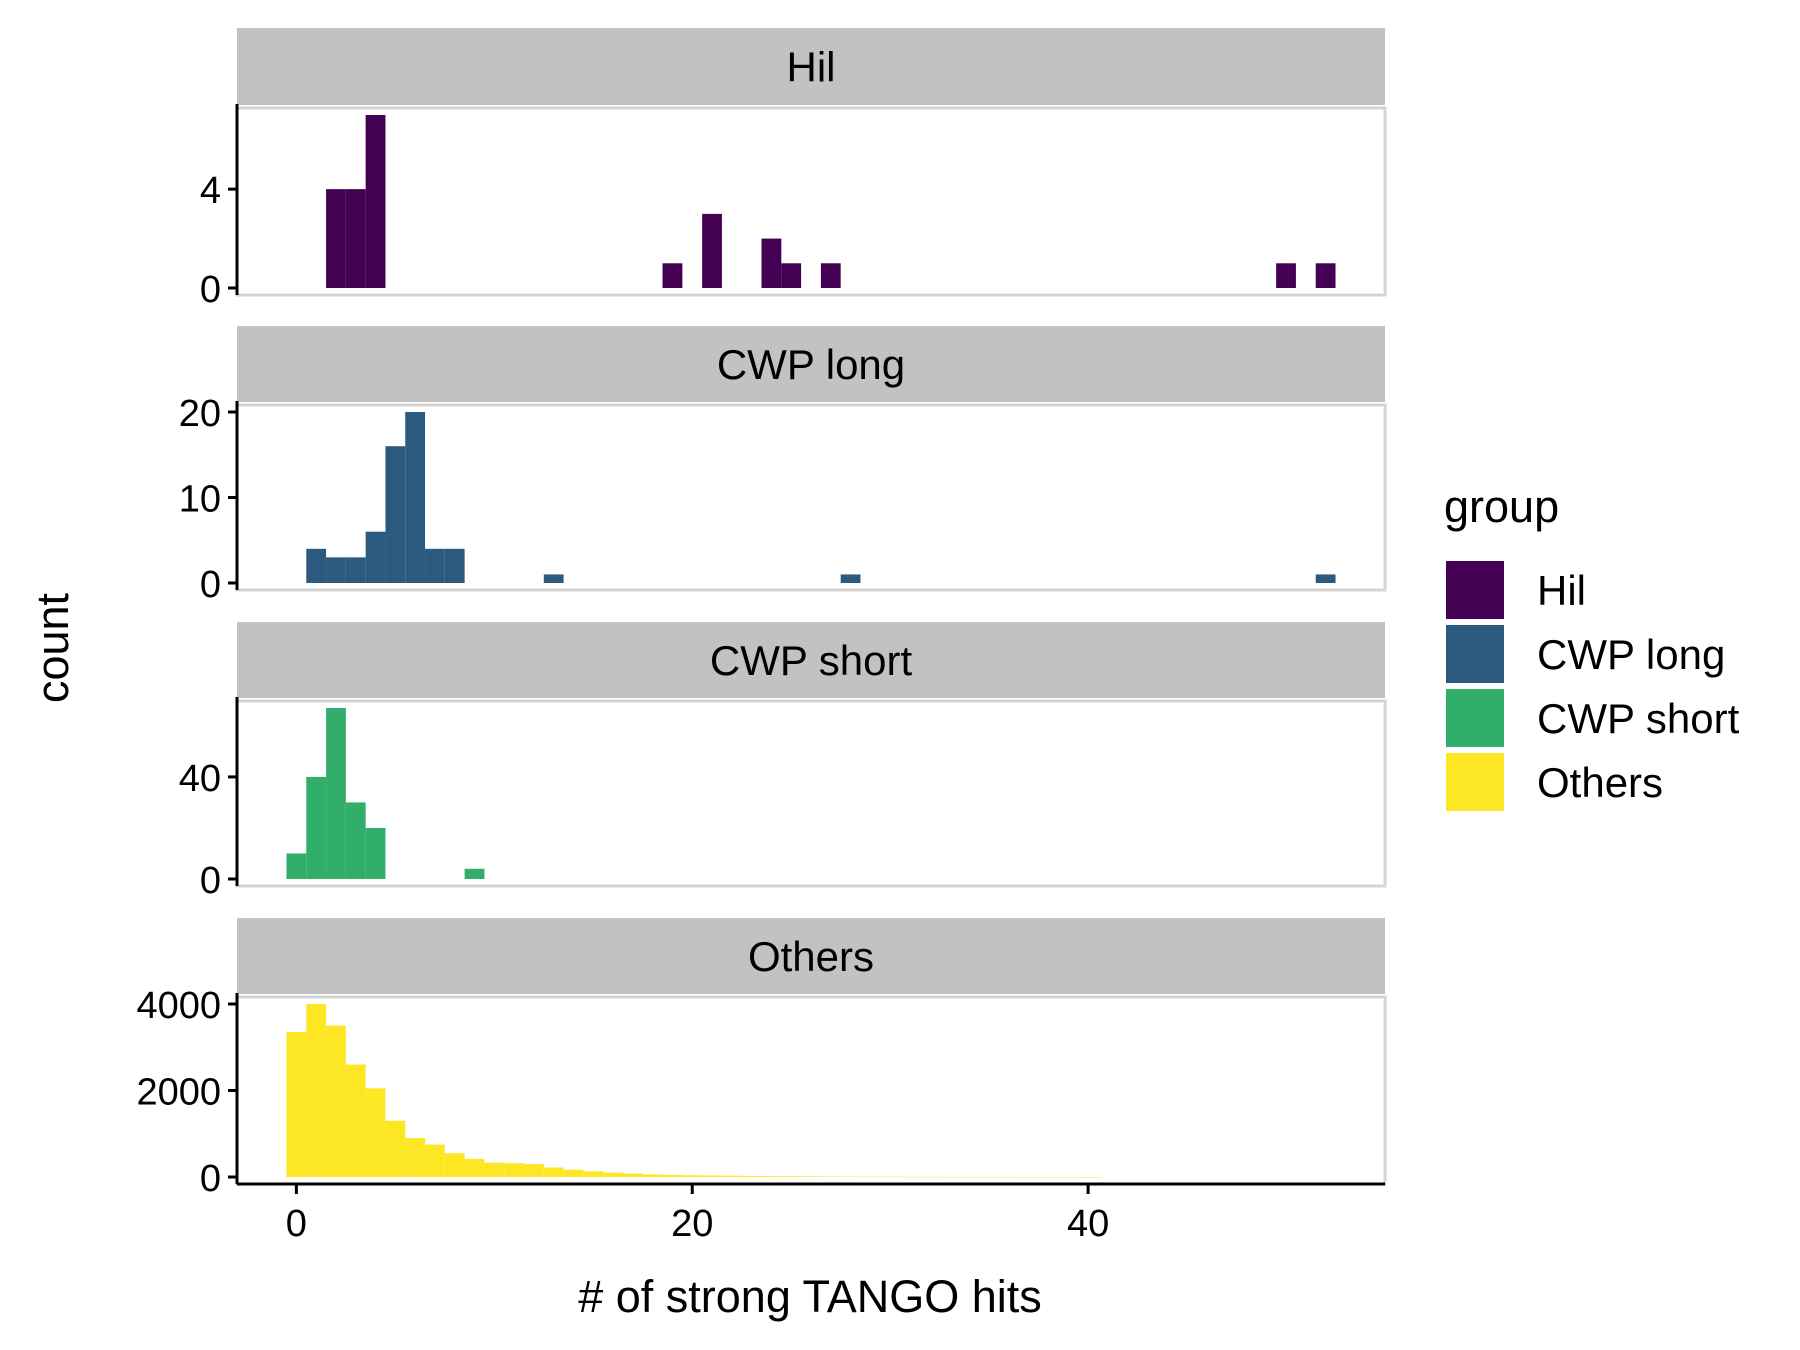  Describe the element at coordinates (1501, 506) in the screenshot. I see `legend-title: group` at that location.